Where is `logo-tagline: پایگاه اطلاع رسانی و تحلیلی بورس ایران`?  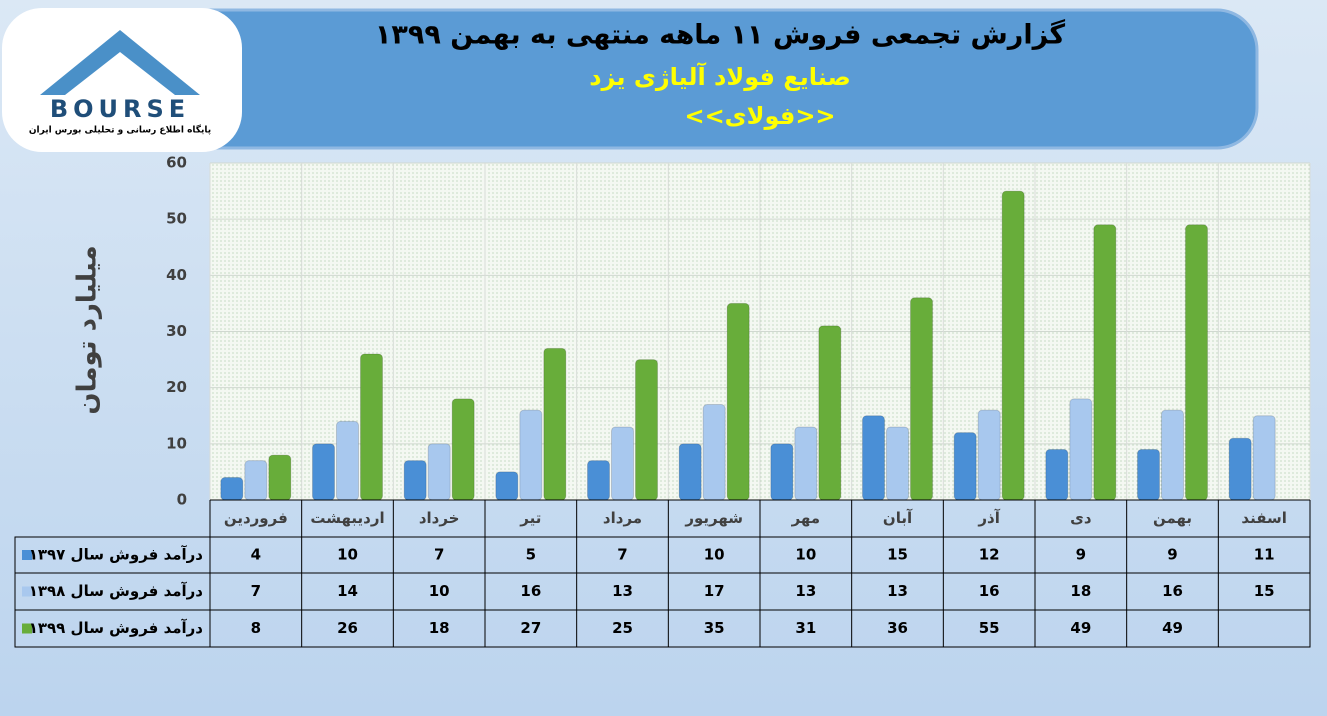
logo-tagline: پایگاه اطلاع رسانی و تحلیلی بورس ایران is located at coordinates (120, 130).